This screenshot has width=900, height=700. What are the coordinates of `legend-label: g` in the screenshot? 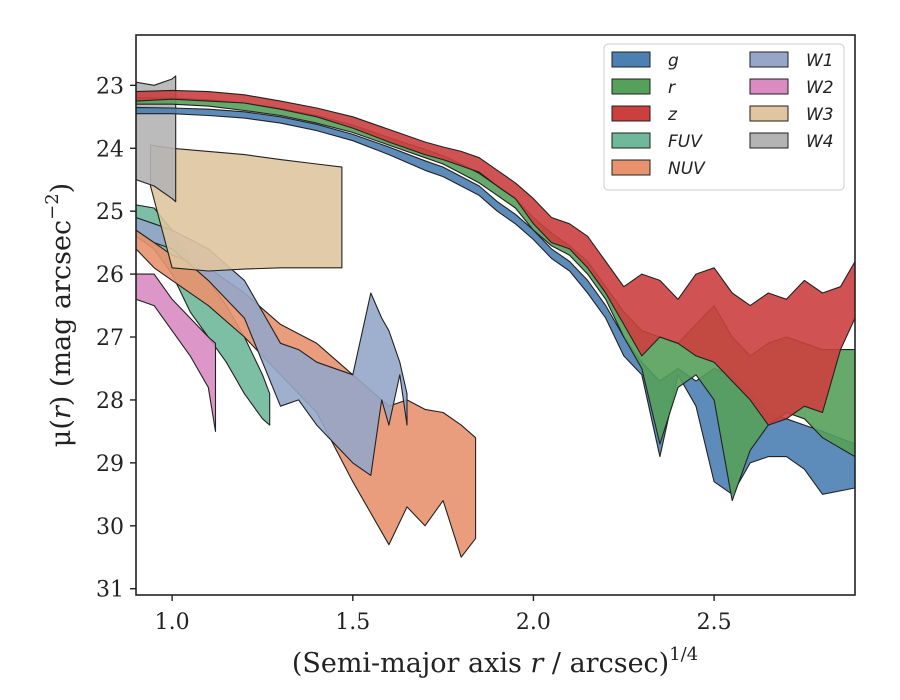 It's located at (673, 61).